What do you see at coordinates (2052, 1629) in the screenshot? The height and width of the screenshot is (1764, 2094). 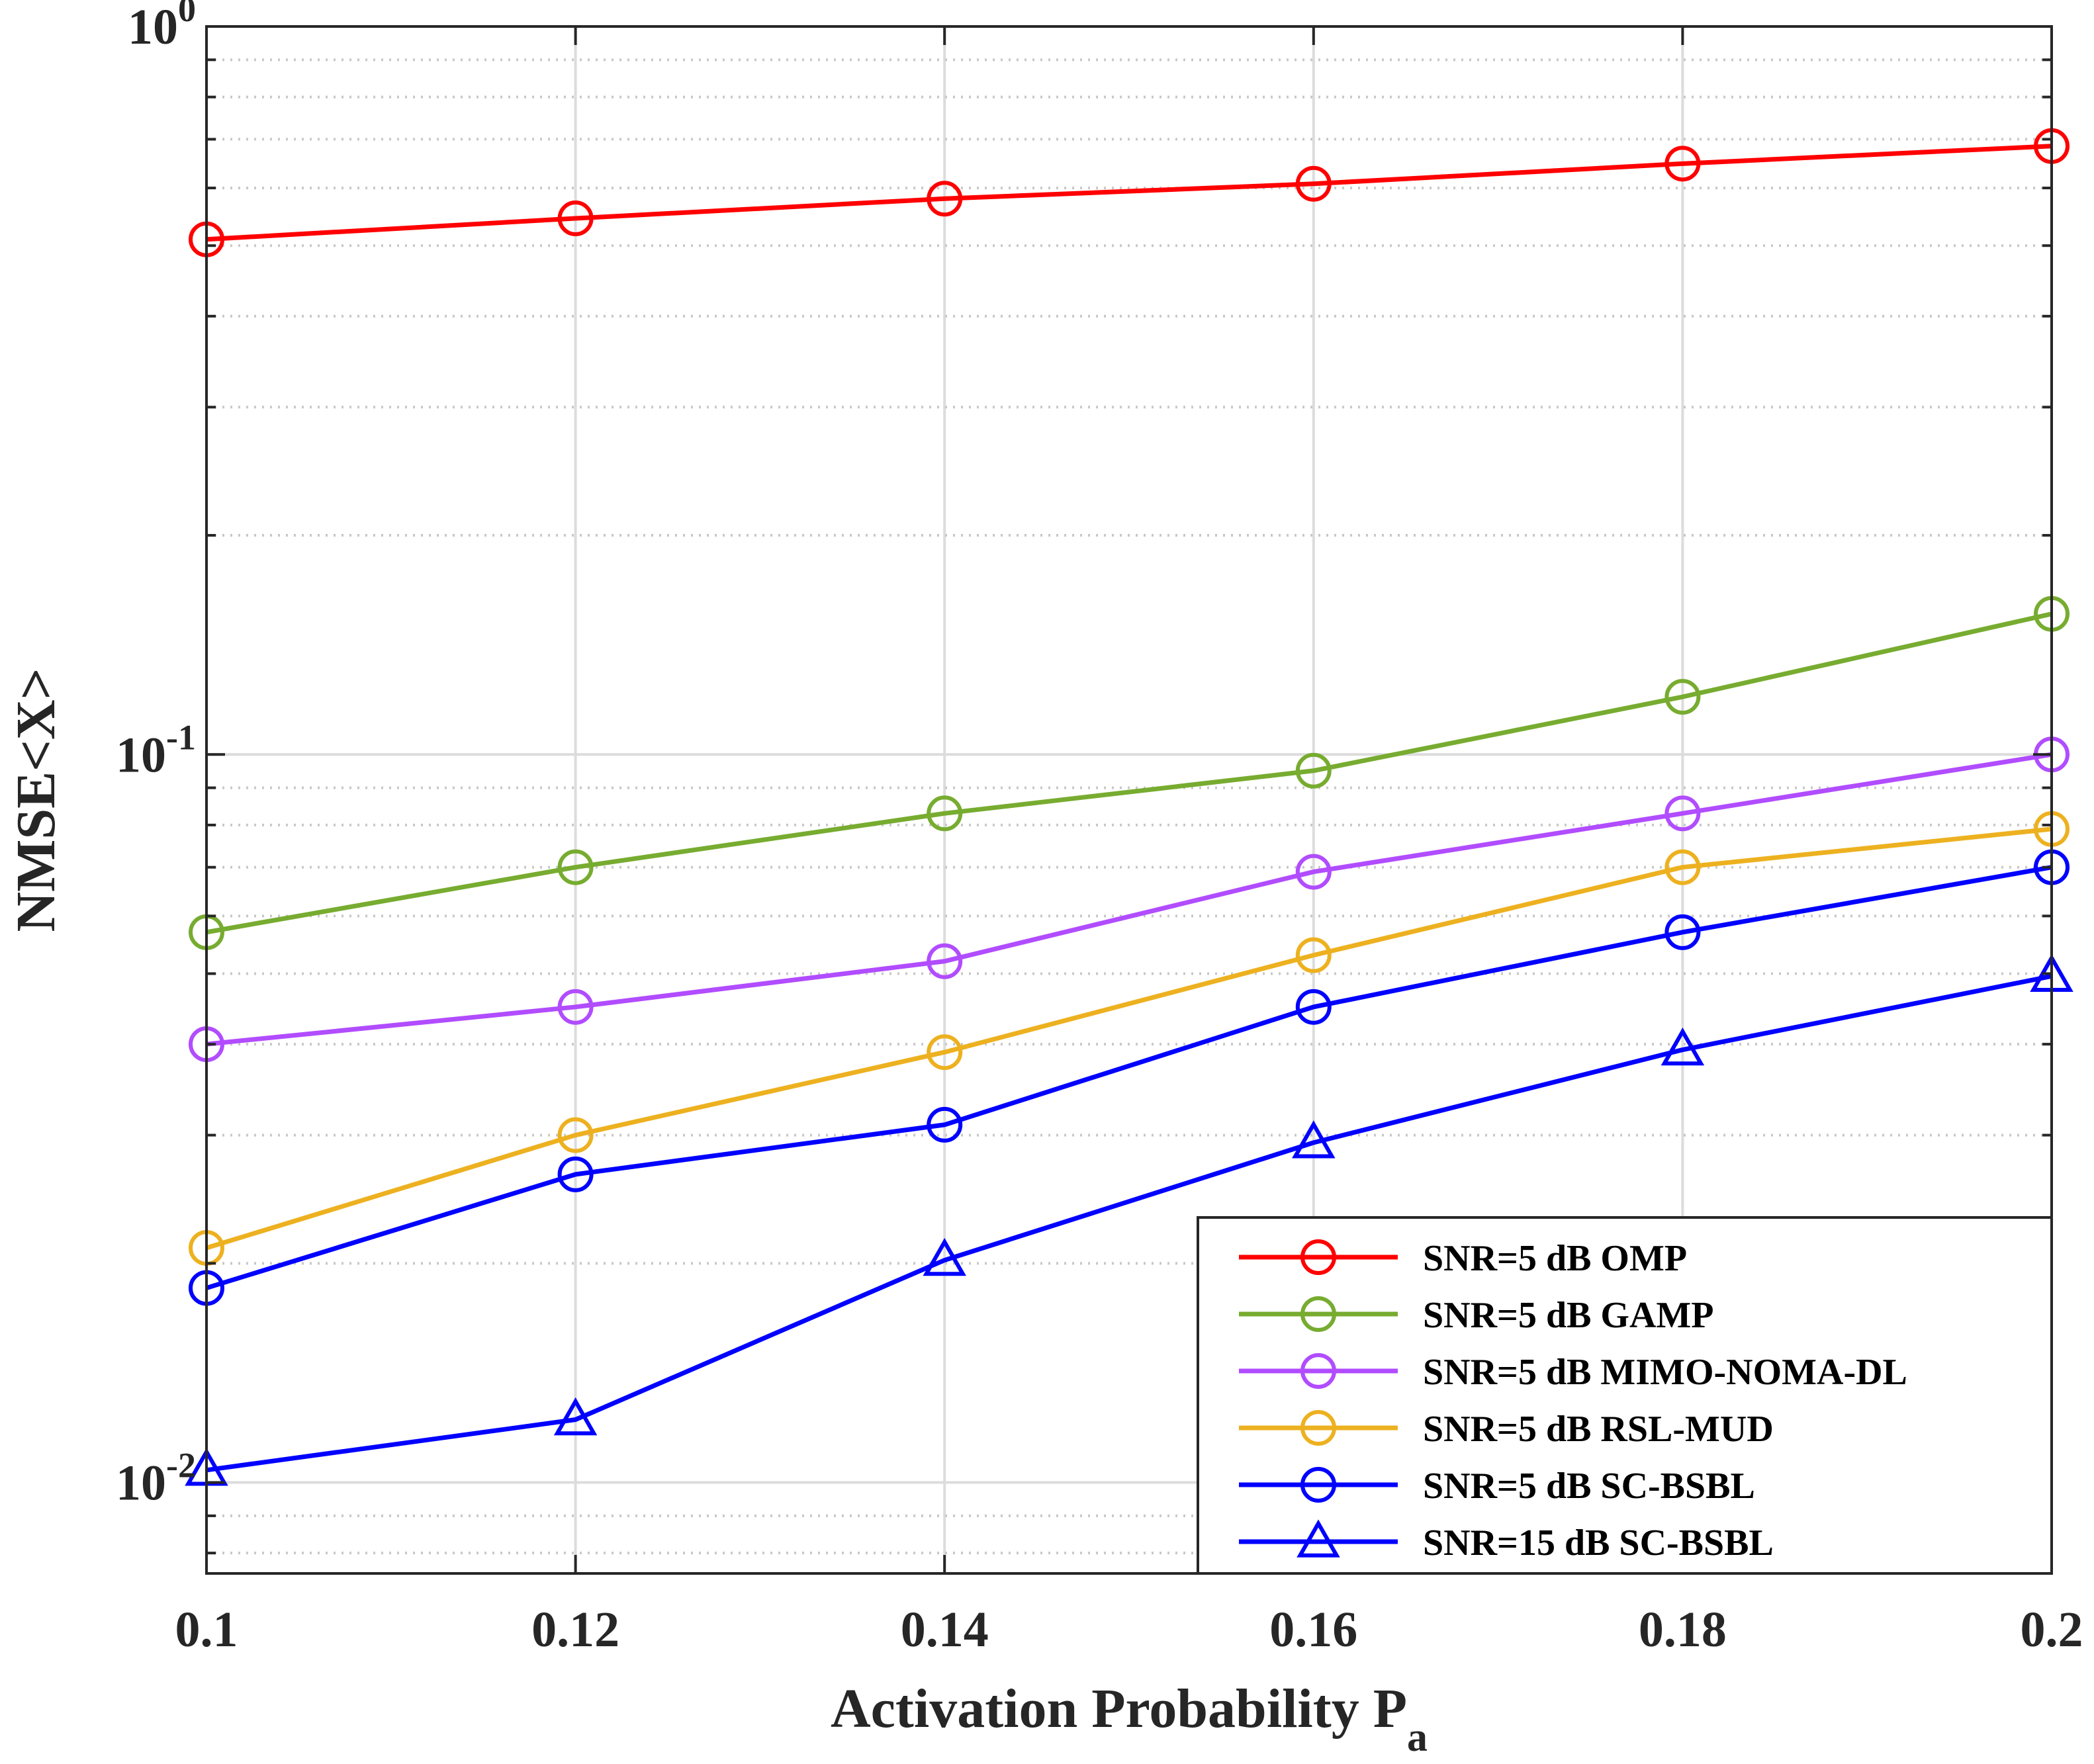 I see `x-tick-label: 0.2` at bounding box center [2052, 1629].